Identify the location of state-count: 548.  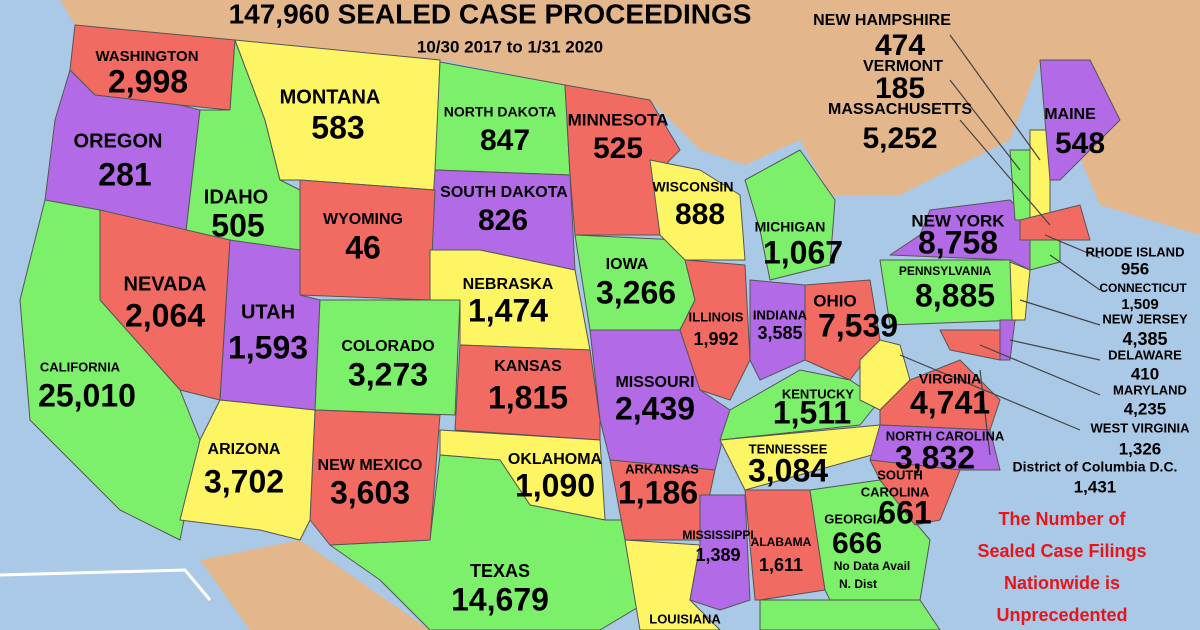
(1080, 143).